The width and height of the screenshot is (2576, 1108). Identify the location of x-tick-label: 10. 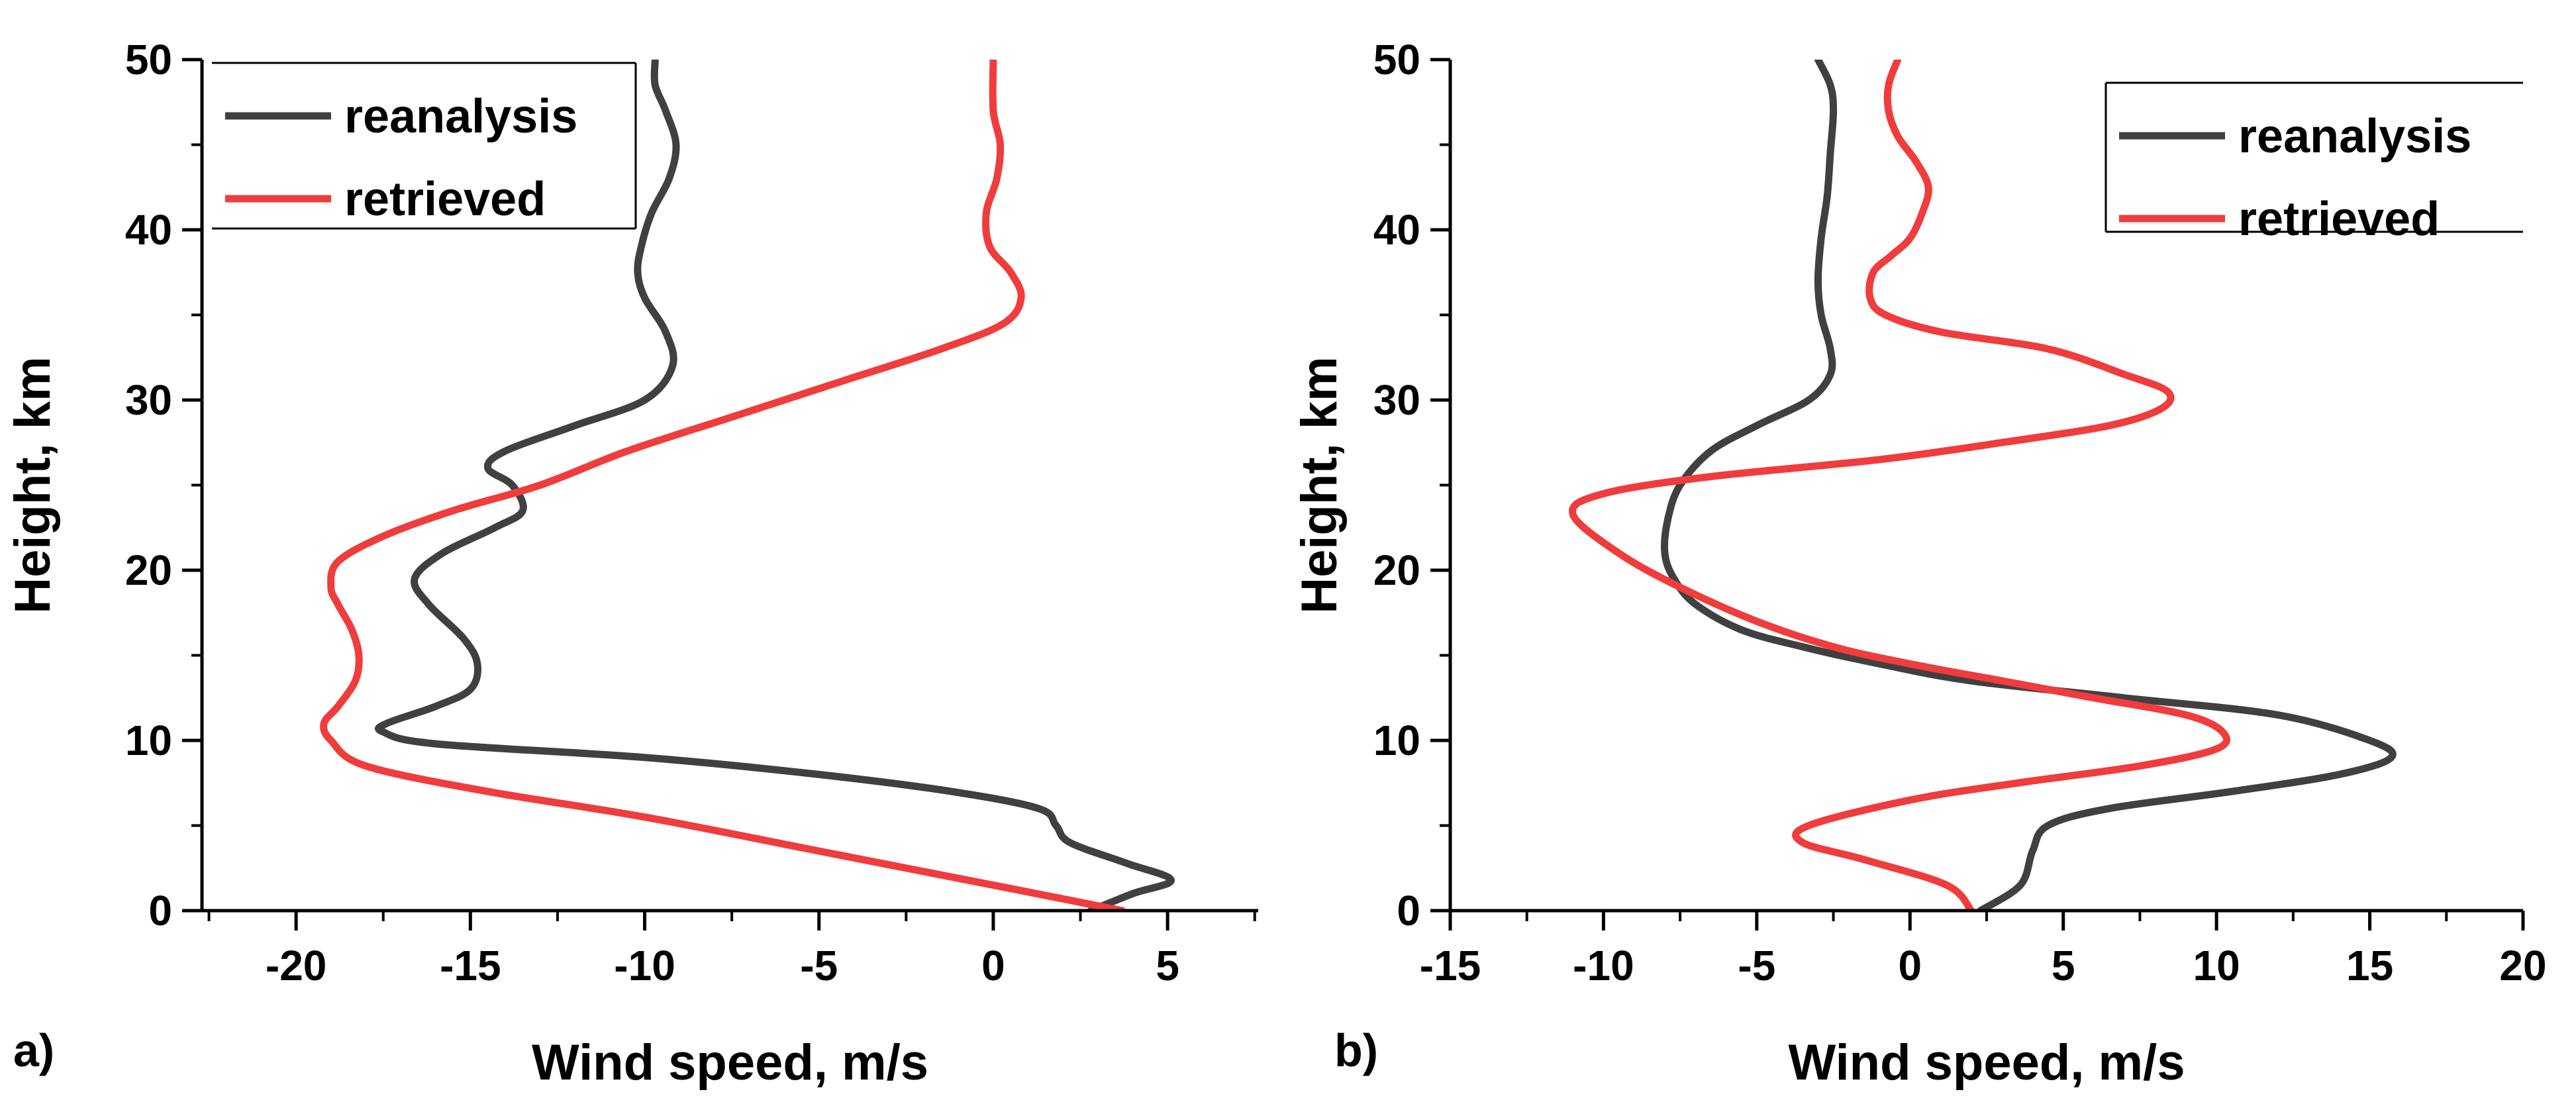
(2216, 965).